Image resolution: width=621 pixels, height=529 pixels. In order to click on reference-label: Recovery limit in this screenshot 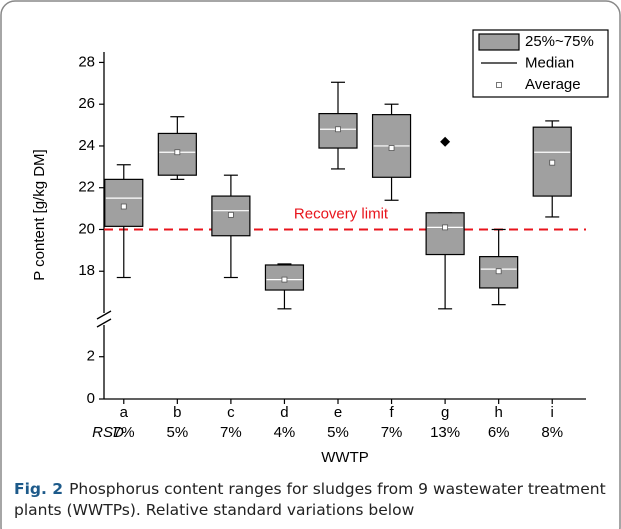, I will do `click(341, 213)`.